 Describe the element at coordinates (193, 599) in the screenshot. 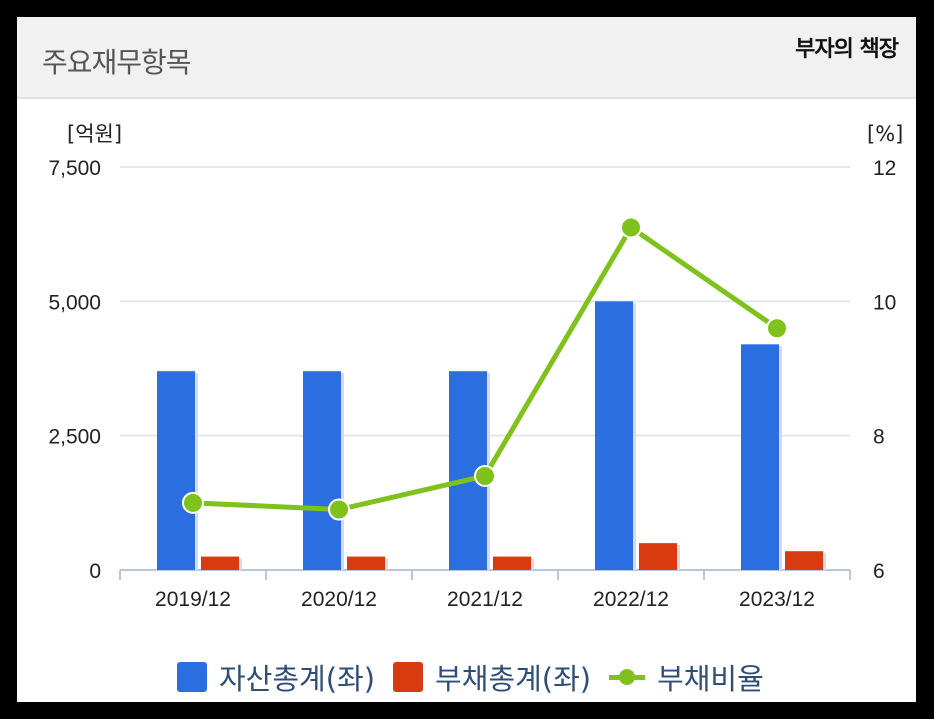

I see `x-tick-label: 2019/12` at that location.